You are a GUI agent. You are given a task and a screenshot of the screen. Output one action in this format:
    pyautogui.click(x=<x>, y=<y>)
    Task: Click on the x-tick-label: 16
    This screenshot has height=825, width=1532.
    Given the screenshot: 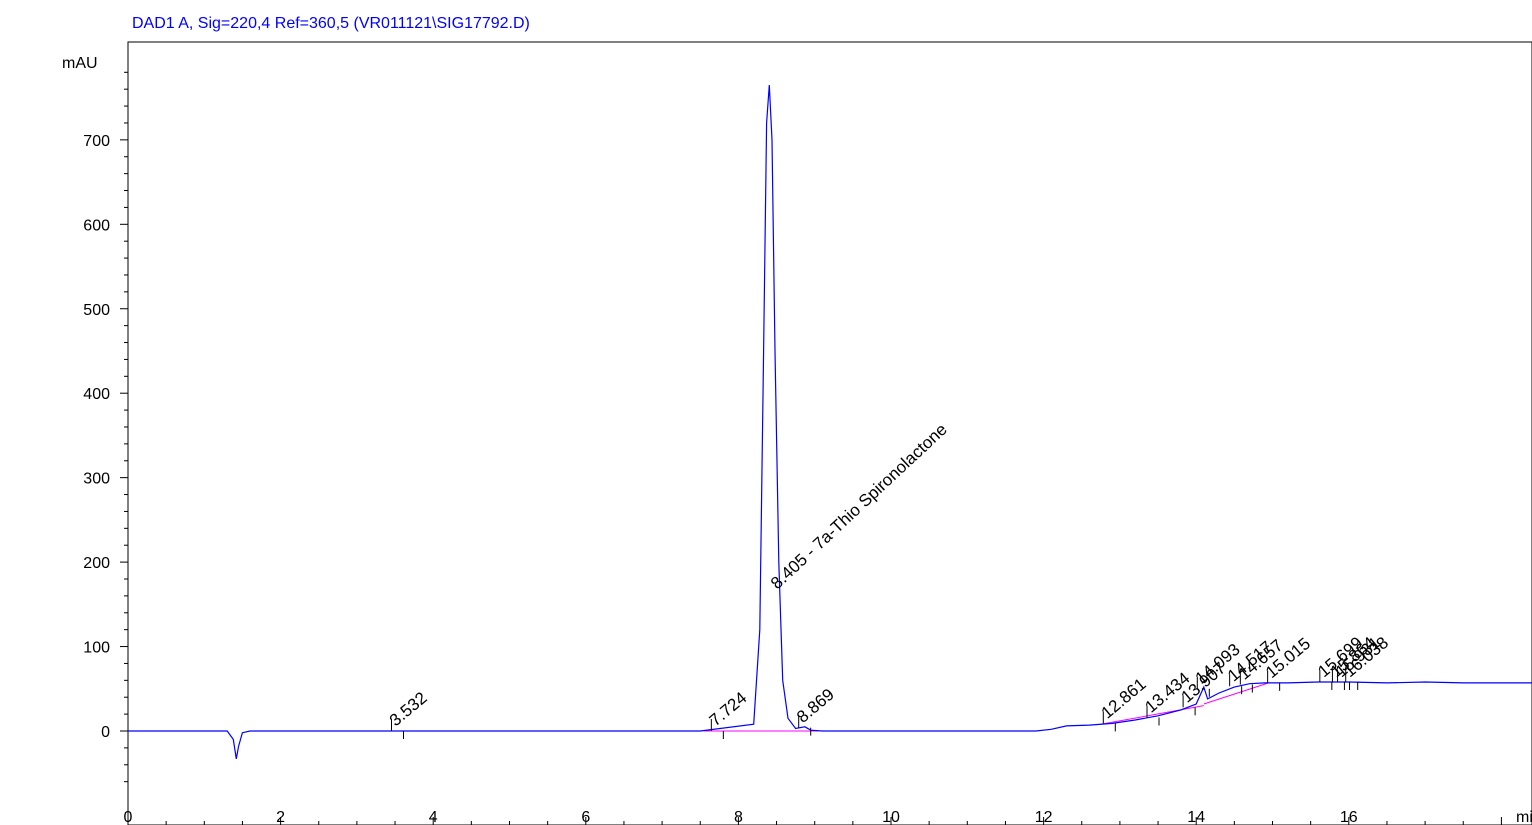 What is the action you would take?
    pyautogui.click(x=1349, y=817)
    